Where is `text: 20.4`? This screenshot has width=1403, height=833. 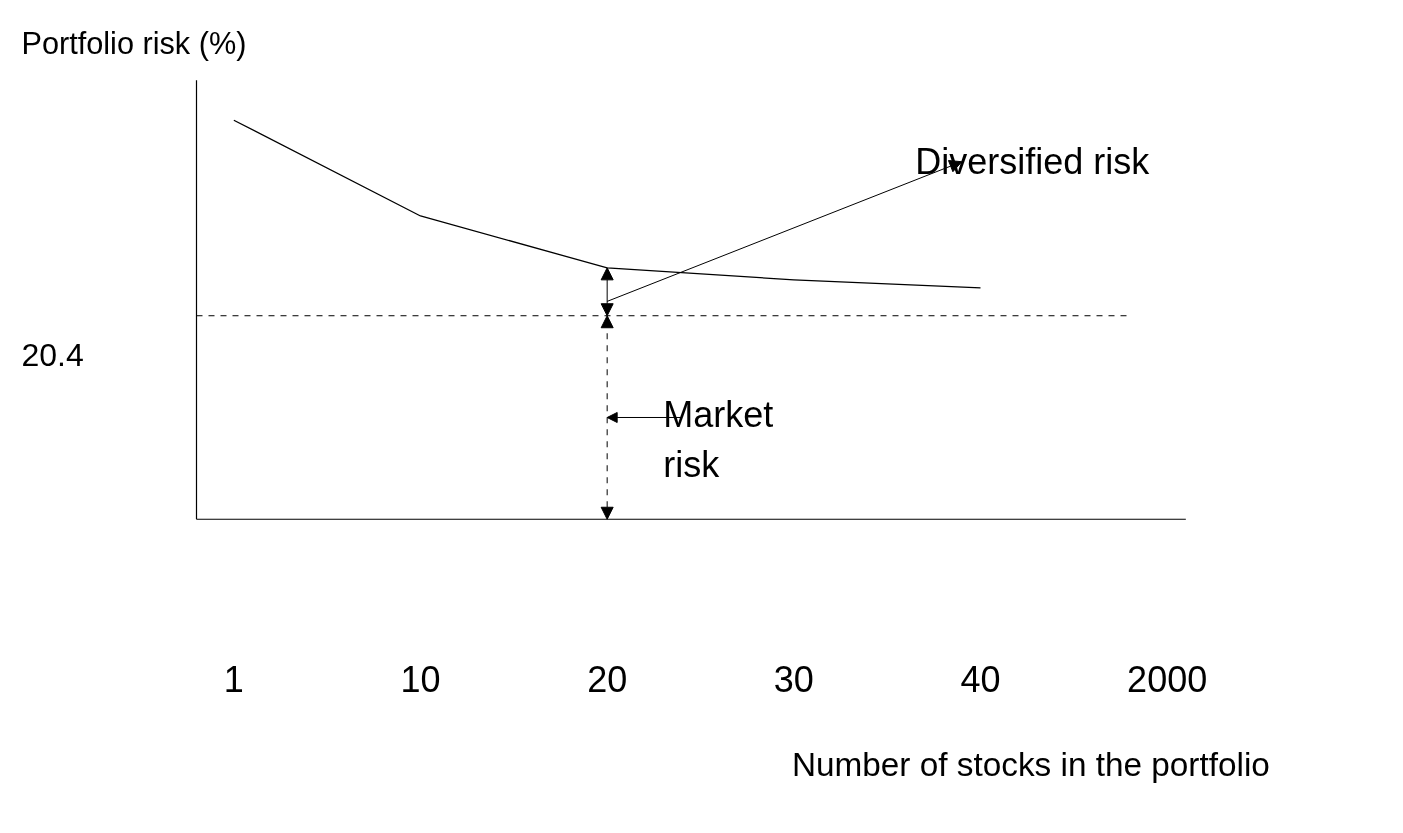 text: 20.4 is located at coordinates (52, 354).